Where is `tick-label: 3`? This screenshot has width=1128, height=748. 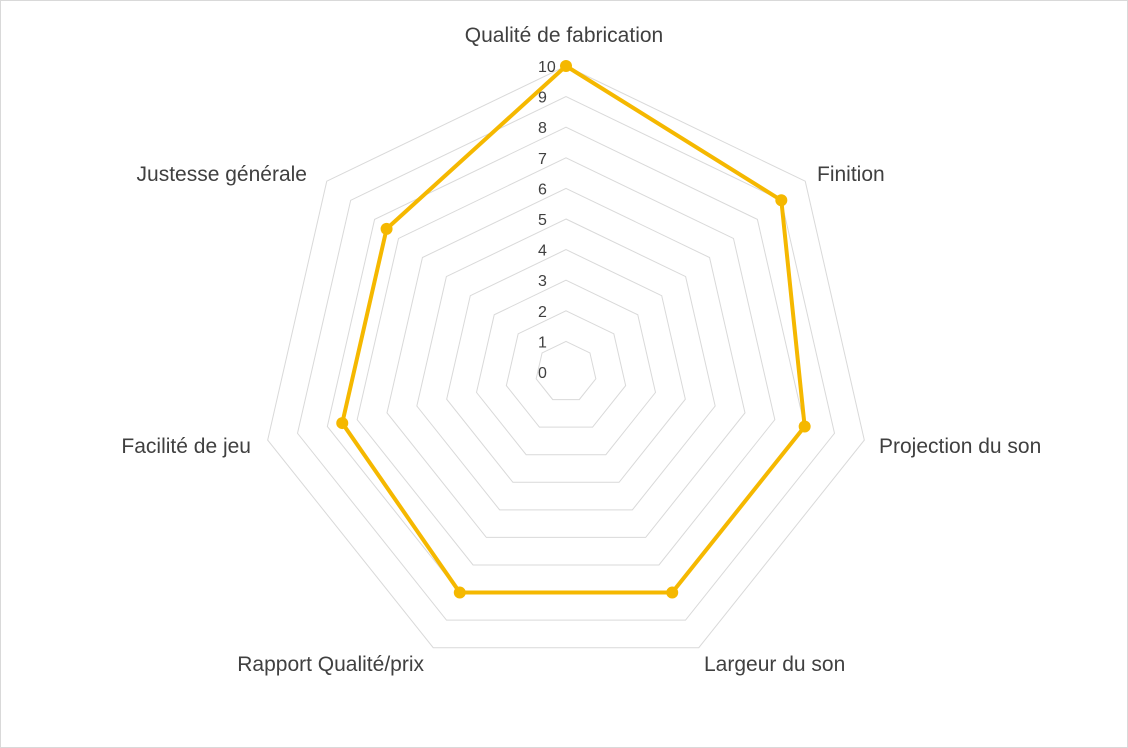
tick-label: 3 is located at coordinates (542, 281).